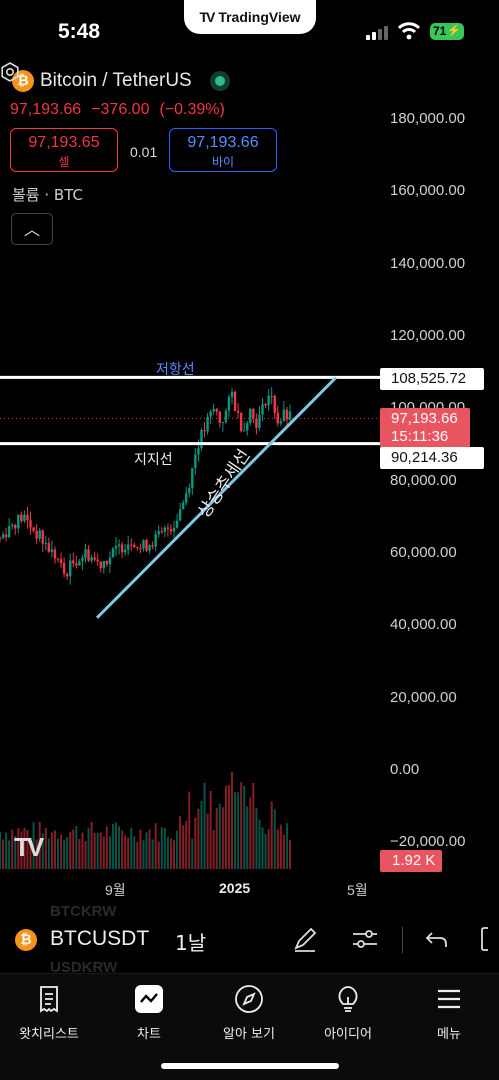 Image resolution: width=499 pixels, height=1080 pixels. Describe the element at coordinates (249, 1034) in the screenshot. I see `nav-label: 알아 보기` at that location.